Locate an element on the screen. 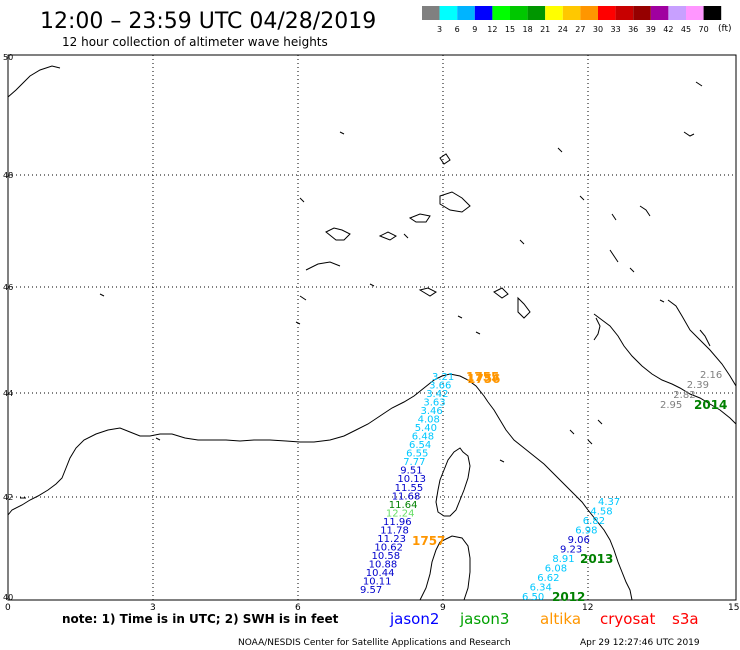 The image size is (740, 650). wave-height-value: 3.63 is located at coordinates (434, 403).